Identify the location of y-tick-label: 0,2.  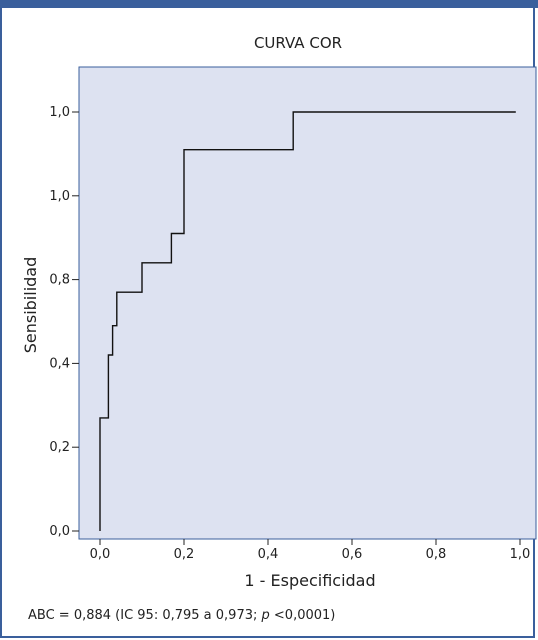
(59, 447).